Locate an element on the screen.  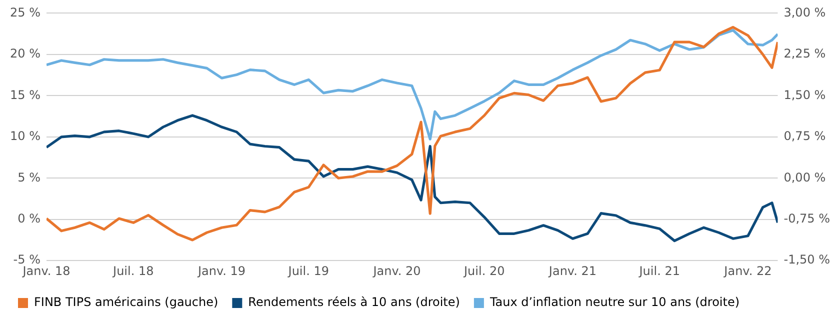
y-tick-label: 0 % is located at coordinates (29, 218).